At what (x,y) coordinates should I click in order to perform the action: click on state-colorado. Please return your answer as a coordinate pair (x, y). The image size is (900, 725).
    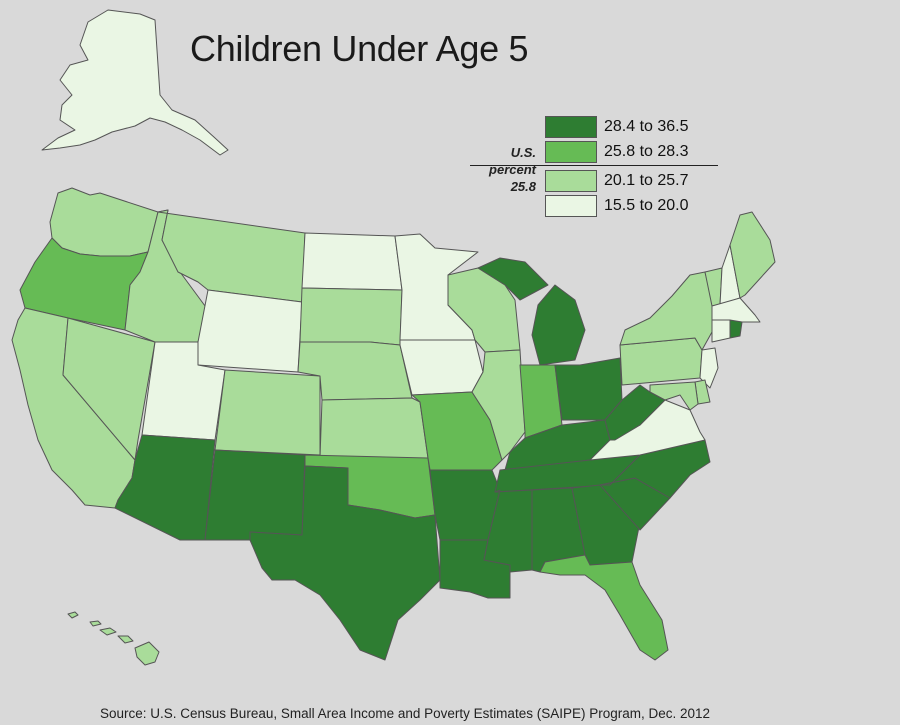
    Looking at the image, I should click on (267, 412).